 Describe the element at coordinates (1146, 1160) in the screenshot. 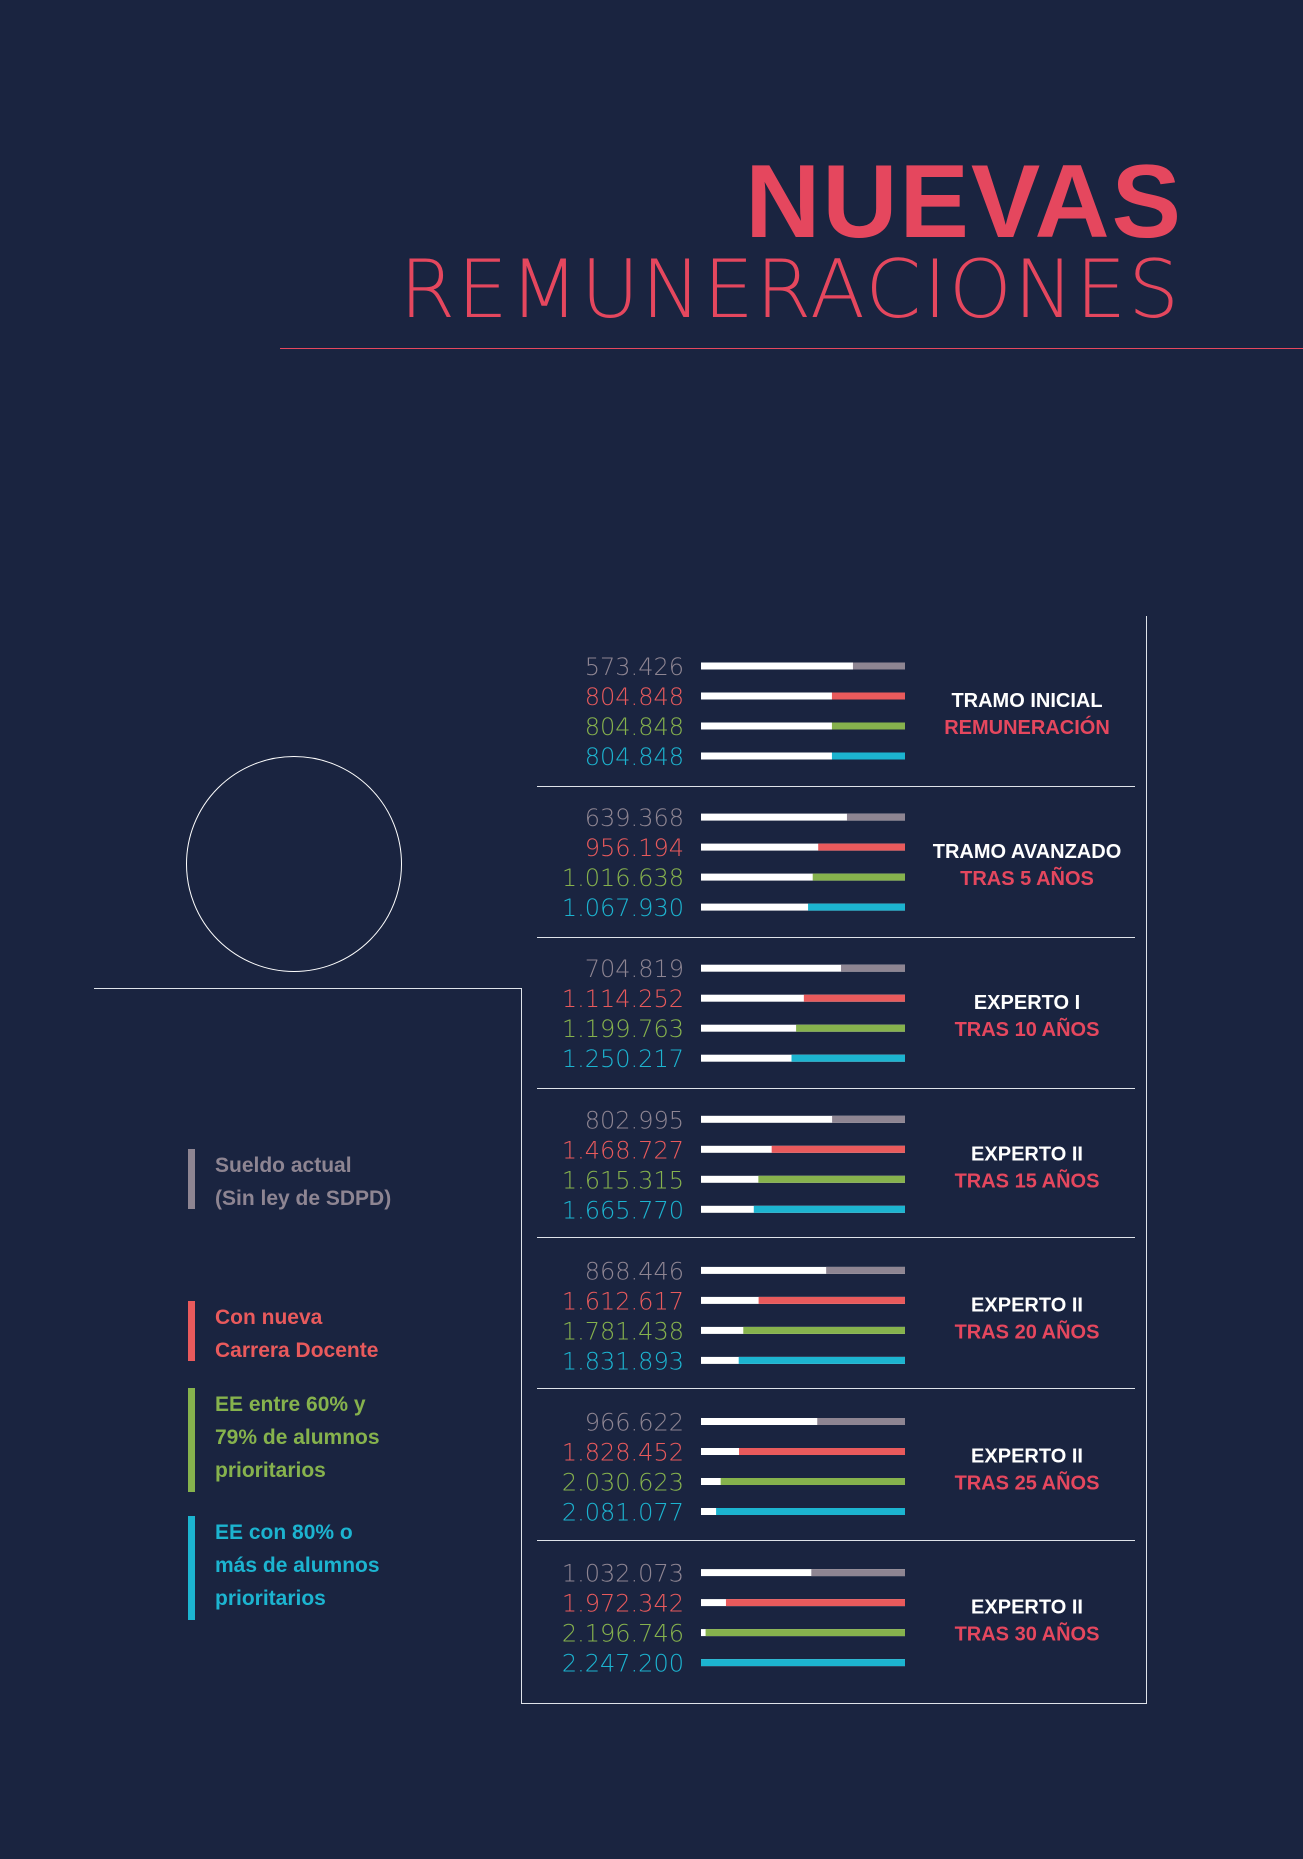

I see `frame-right-line` at that location.